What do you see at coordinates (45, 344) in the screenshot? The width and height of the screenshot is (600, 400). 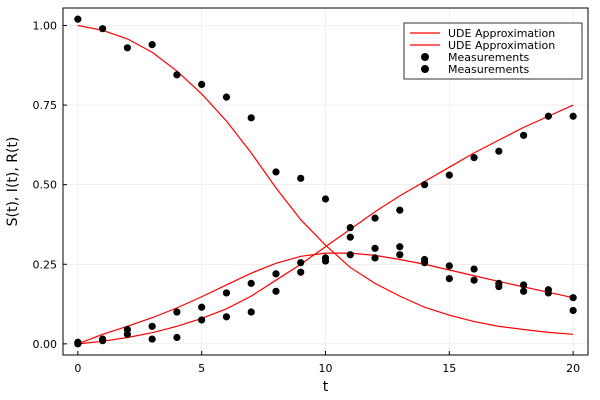 I see `y-tick-label: 0.00` at bounding box center [45, 344].